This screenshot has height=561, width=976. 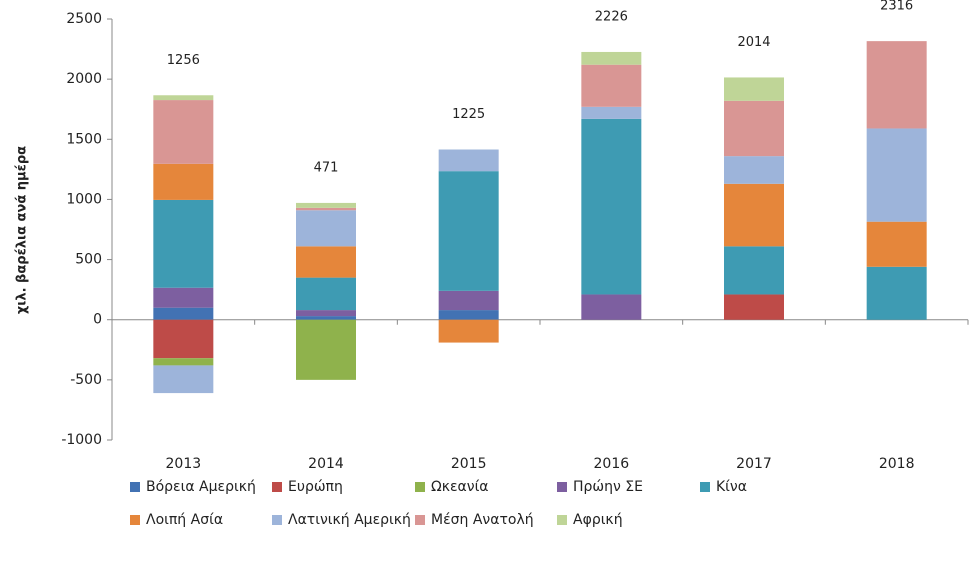 What do you see at coordinates (753, 42) in the screenshot?
I see `total-label: 2014` at bounding box center [753, 42].